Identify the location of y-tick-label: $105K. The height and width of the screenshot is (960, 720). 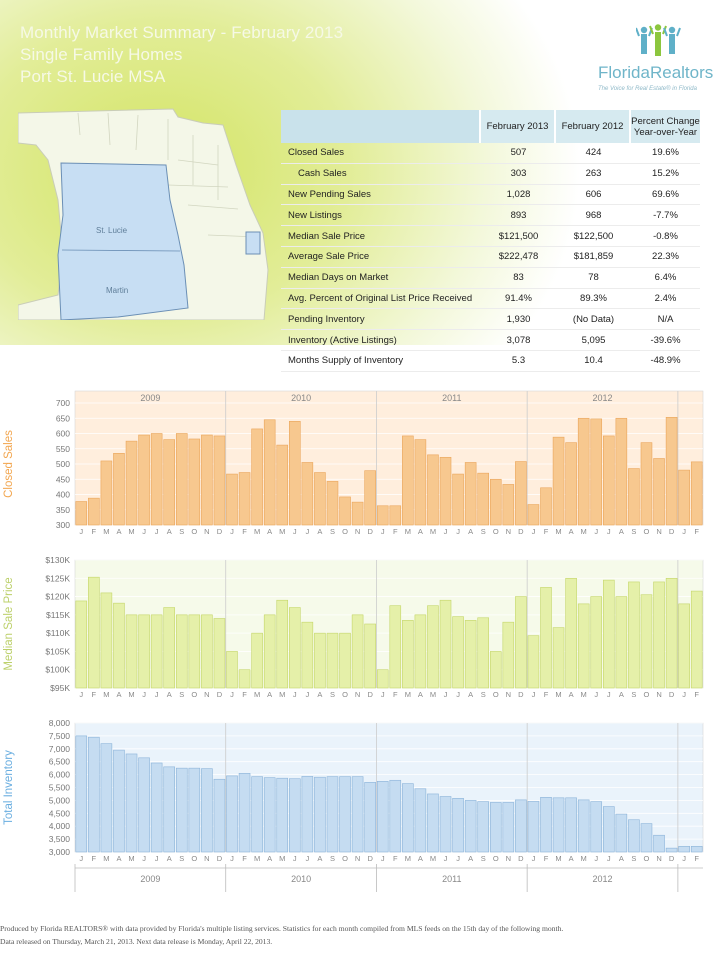
(57, 651).